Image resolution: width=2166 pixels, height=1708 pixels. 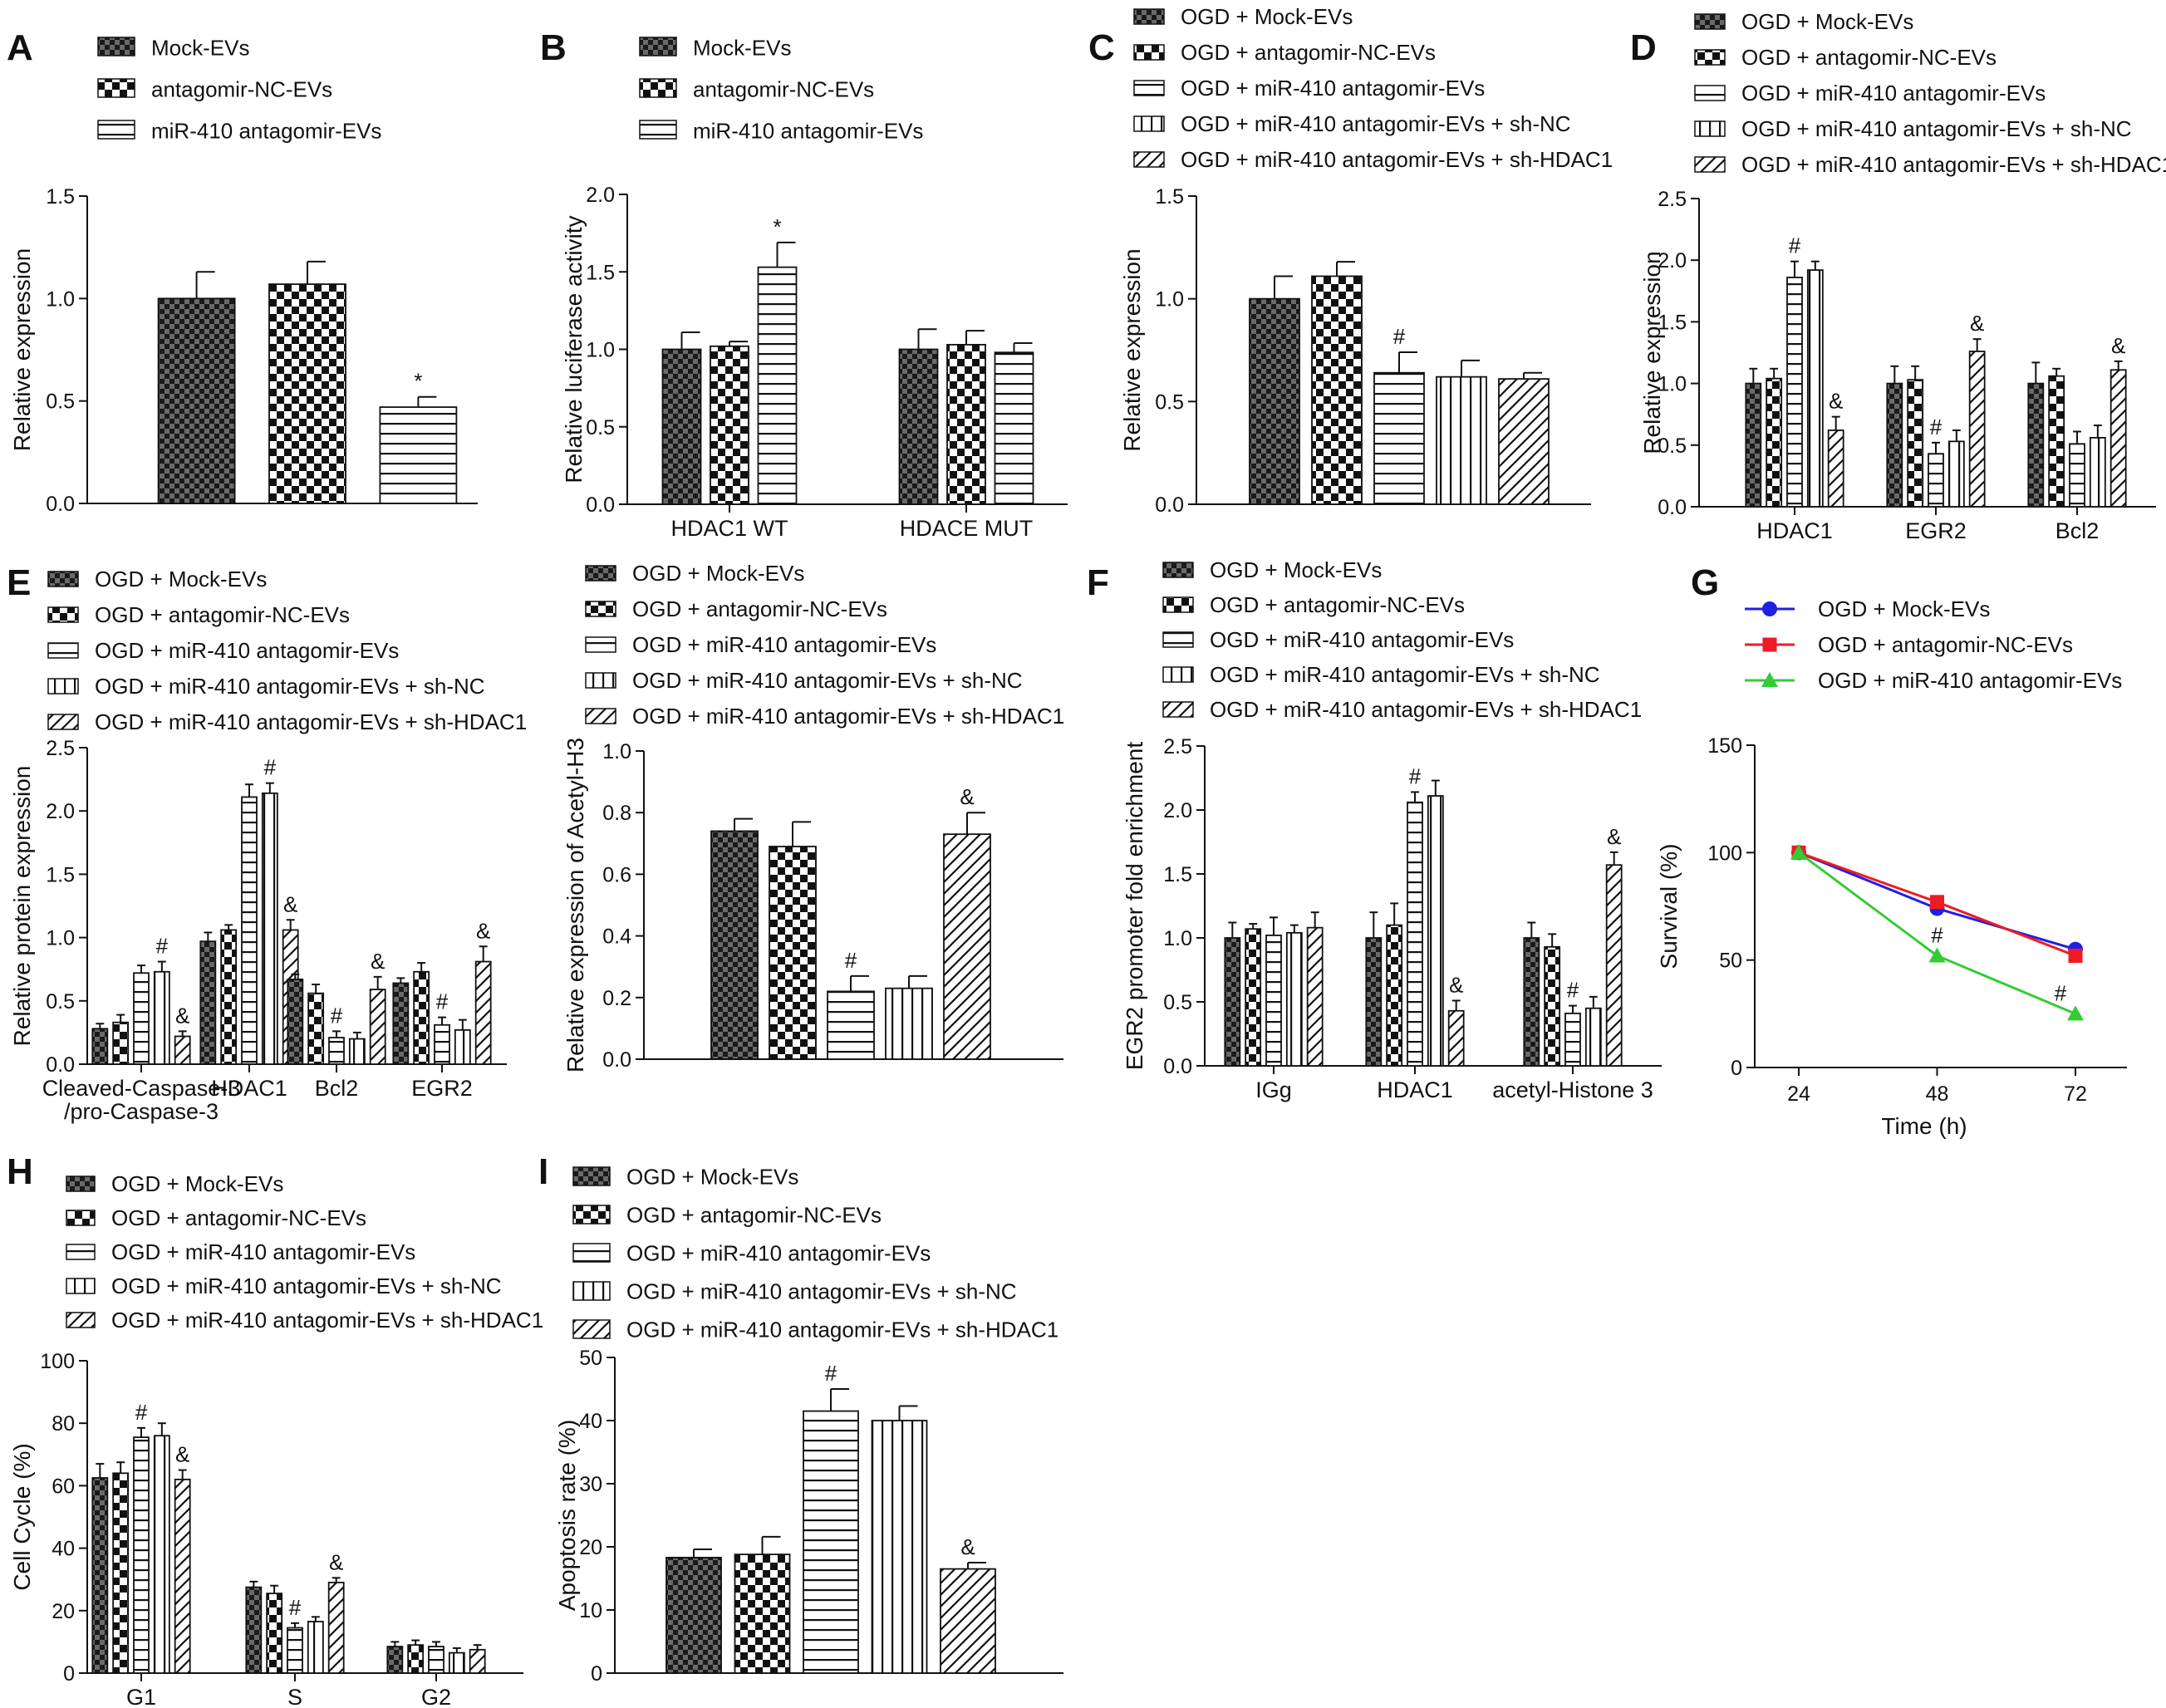 I want to click on x-category-label: acetyl-Histone 3, so click(x=1572, y=1090).